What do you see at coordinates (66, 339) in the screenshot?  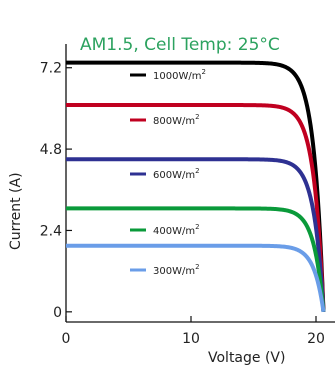 I see `x-tick-label: 0` at bounding box center [66, 339].